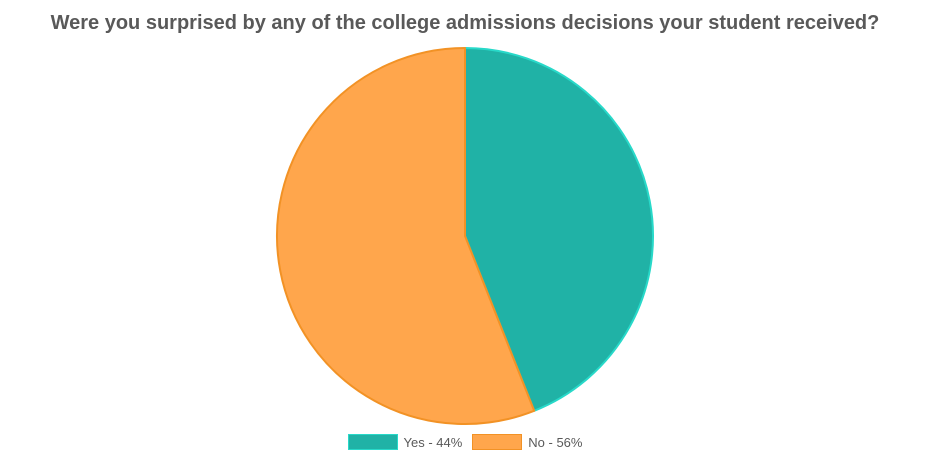  What do you see at coordinates (372, 442) in the screenshot?
I see `legend-swatch-yes` at bounding box center [372, 442].